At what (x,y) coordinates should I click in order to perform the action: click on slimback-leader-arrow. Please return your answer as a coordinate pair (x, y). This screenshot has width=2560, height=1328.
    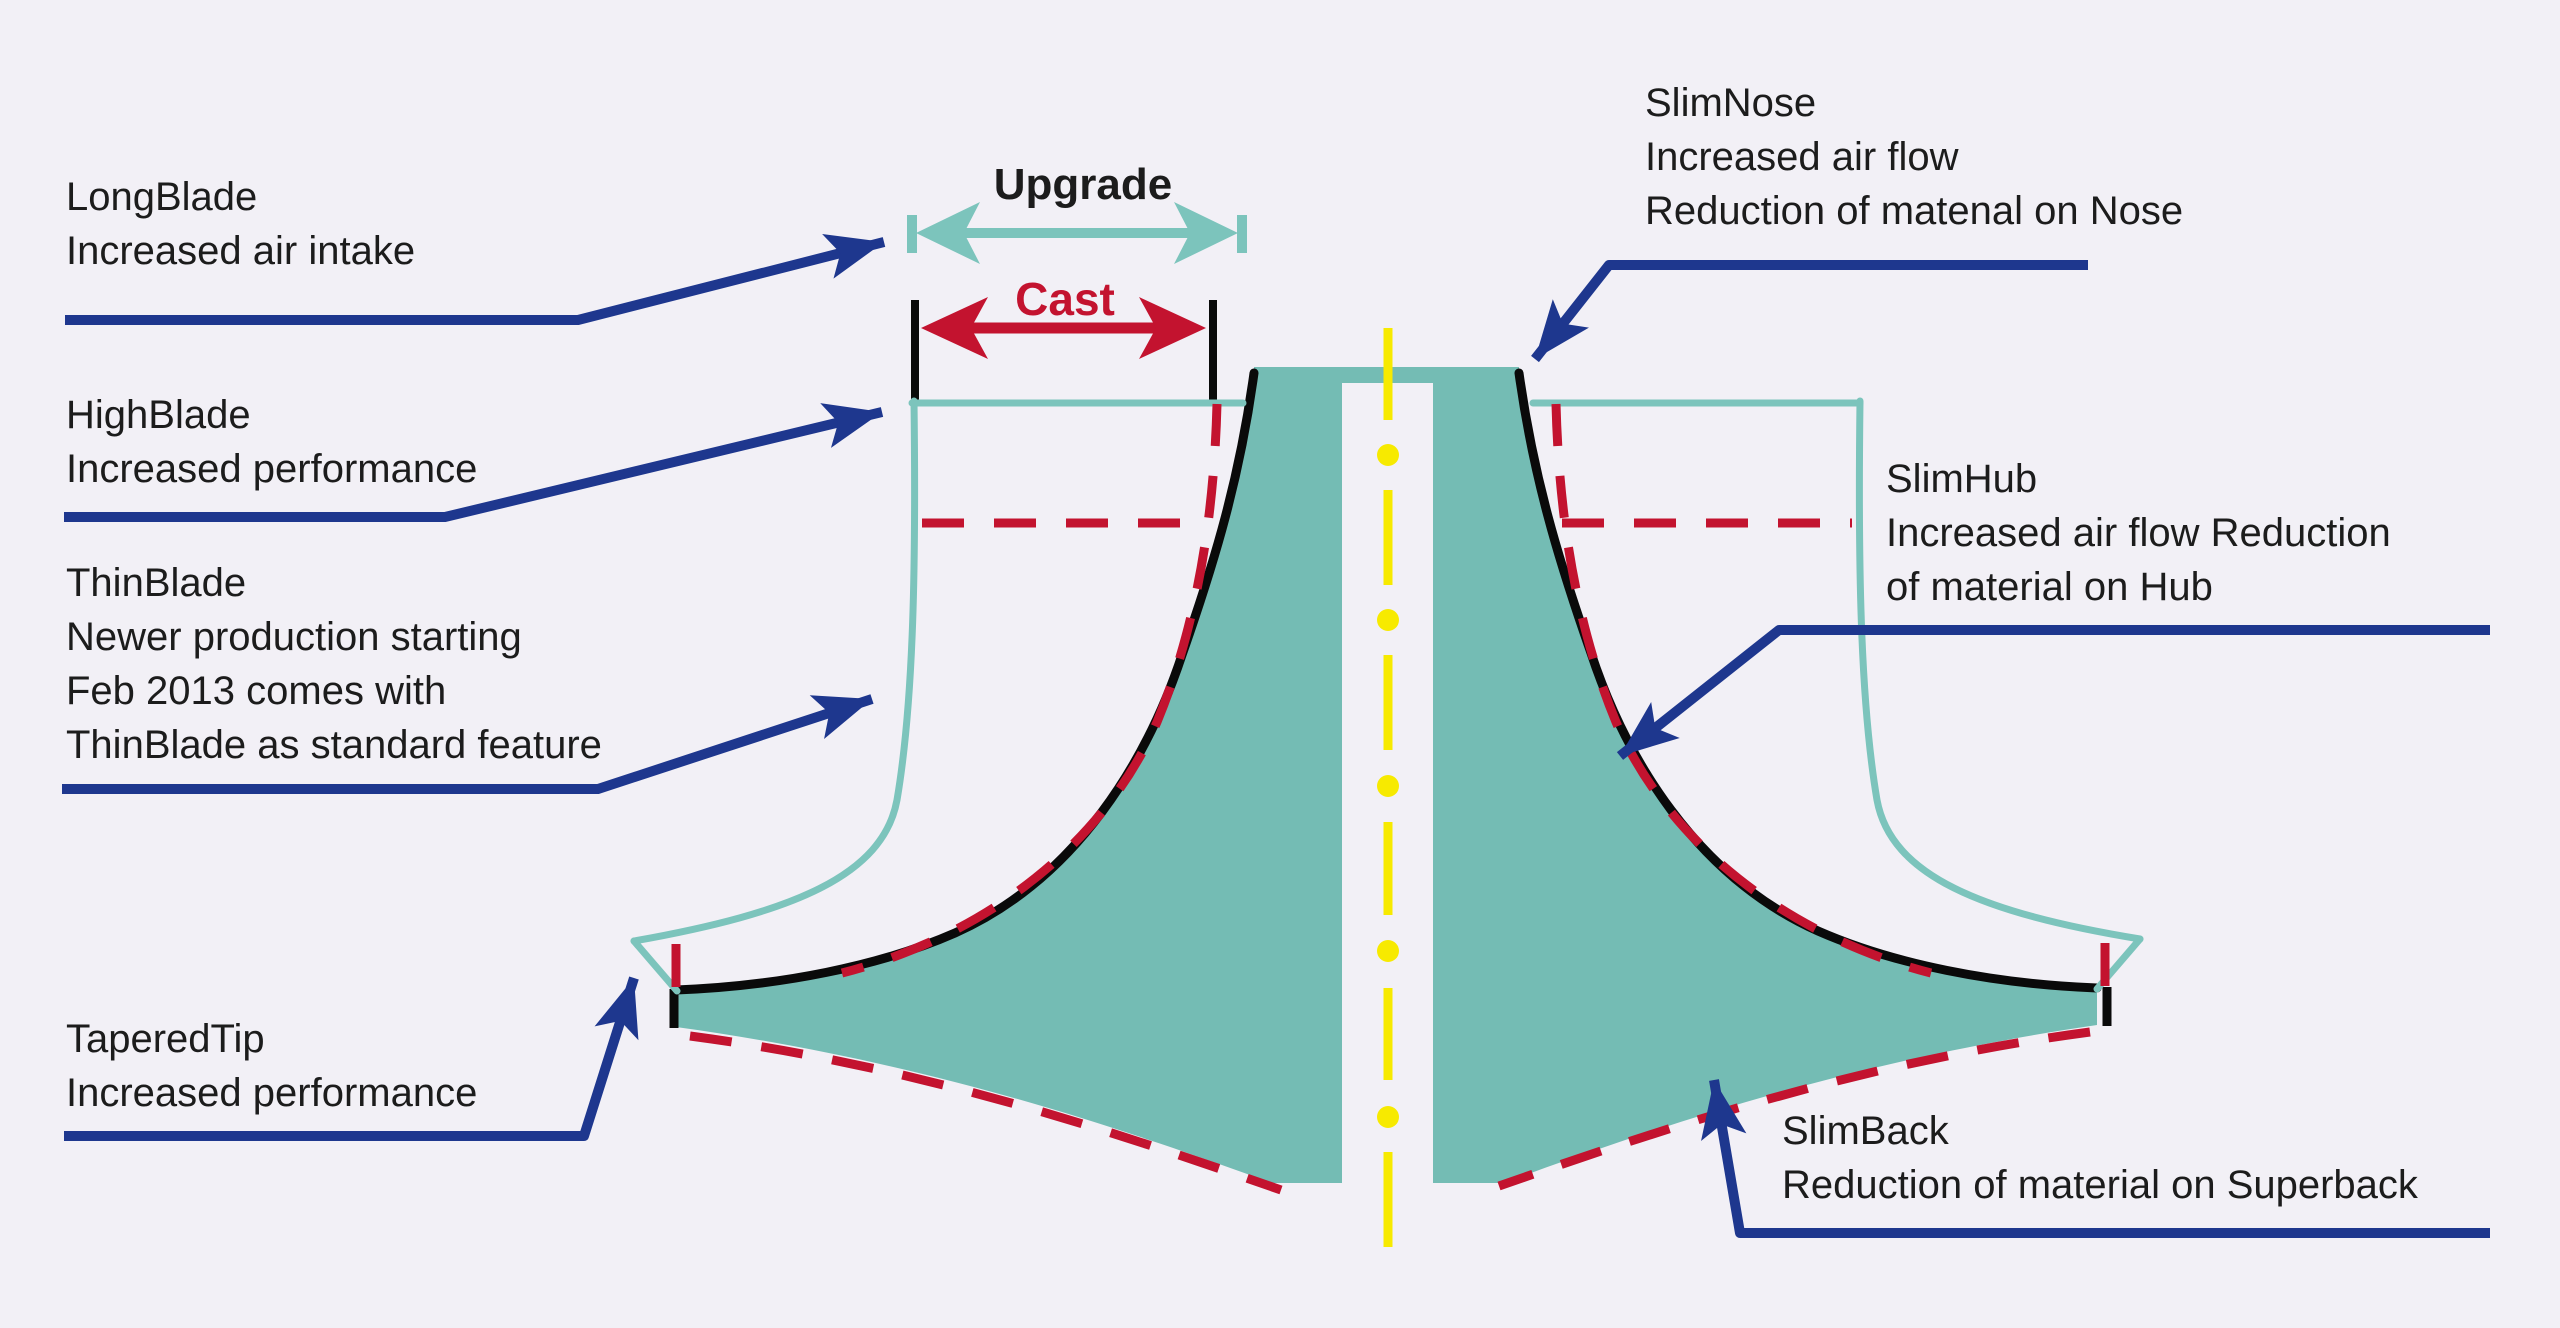
    Looking at the image, I should click on (2095, 1158).